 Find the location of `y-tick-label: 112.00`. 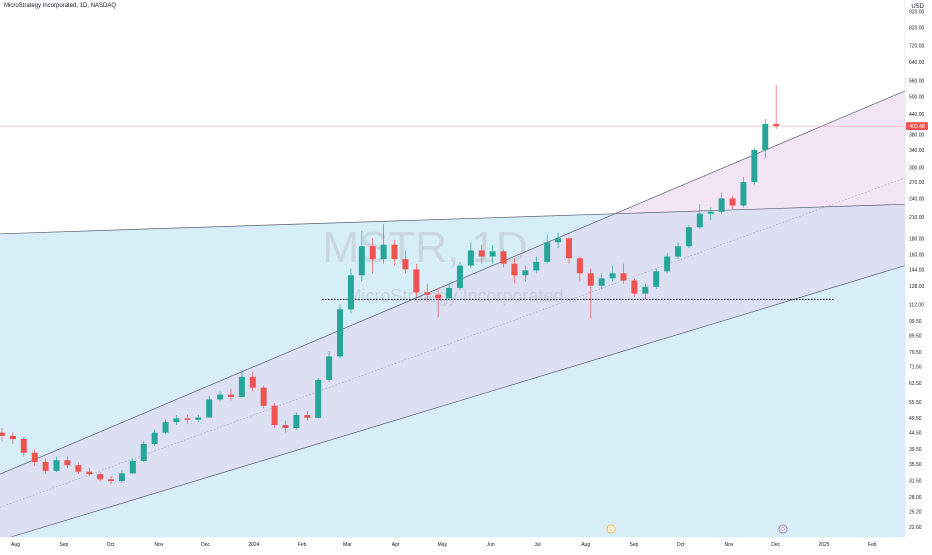

y-tick-label: 112.00 is located at coordinates (916, 305).